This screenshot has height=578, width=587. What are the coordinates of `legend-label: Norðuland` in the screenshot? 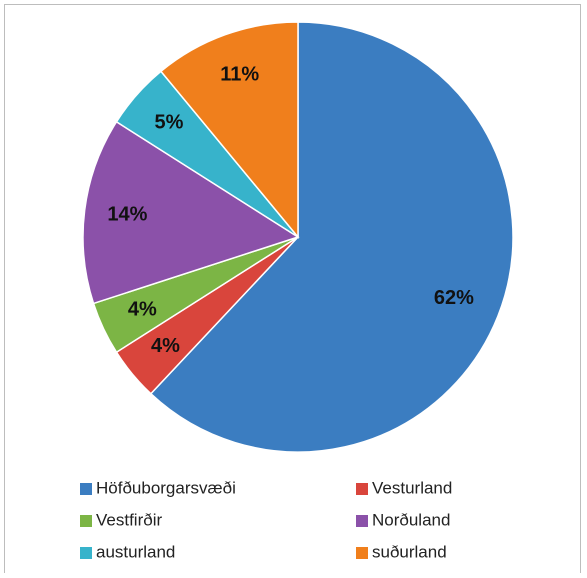 It's located at (411, 519).